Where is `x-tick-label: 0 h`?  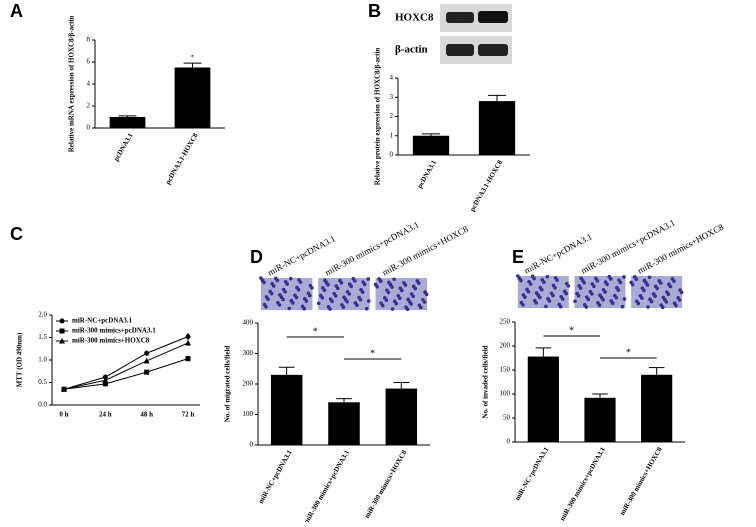 x-tick-label: 0 h is located at coordinates (63, 415).